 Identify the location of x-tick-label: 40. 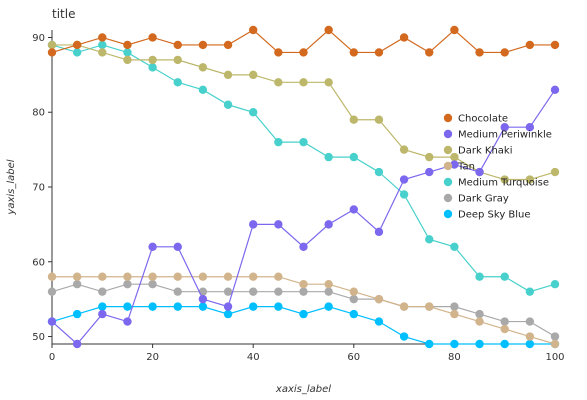
(253, 357).